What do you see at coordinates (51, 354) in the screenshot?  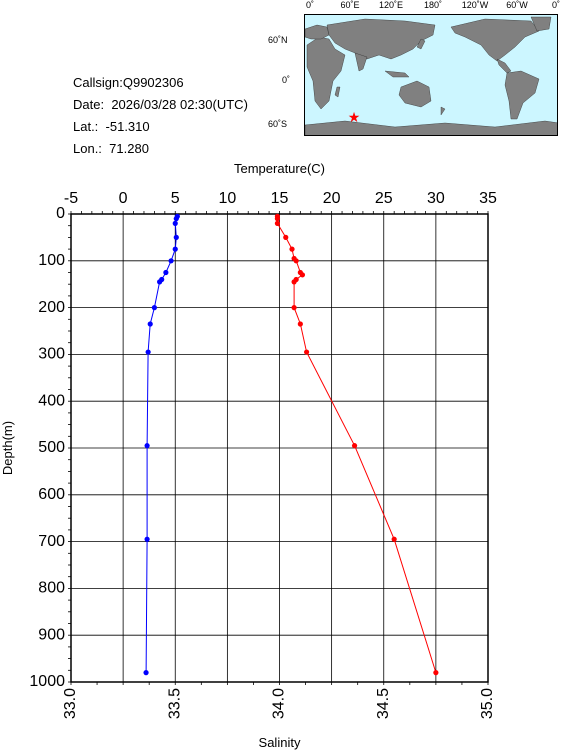 I see `depth-tick-label: 300` at bounding box center [51, 354].